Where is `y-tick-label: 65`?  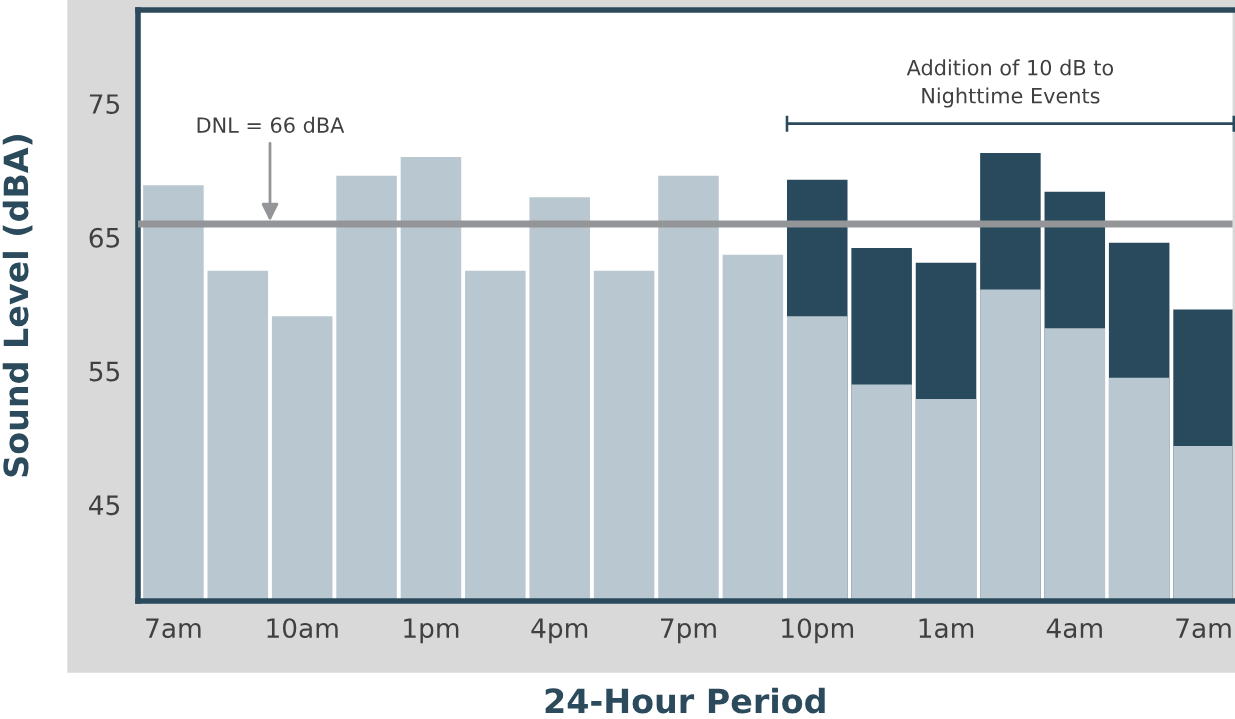 y-tick-label: 65 is located at coordinates (104, 237).